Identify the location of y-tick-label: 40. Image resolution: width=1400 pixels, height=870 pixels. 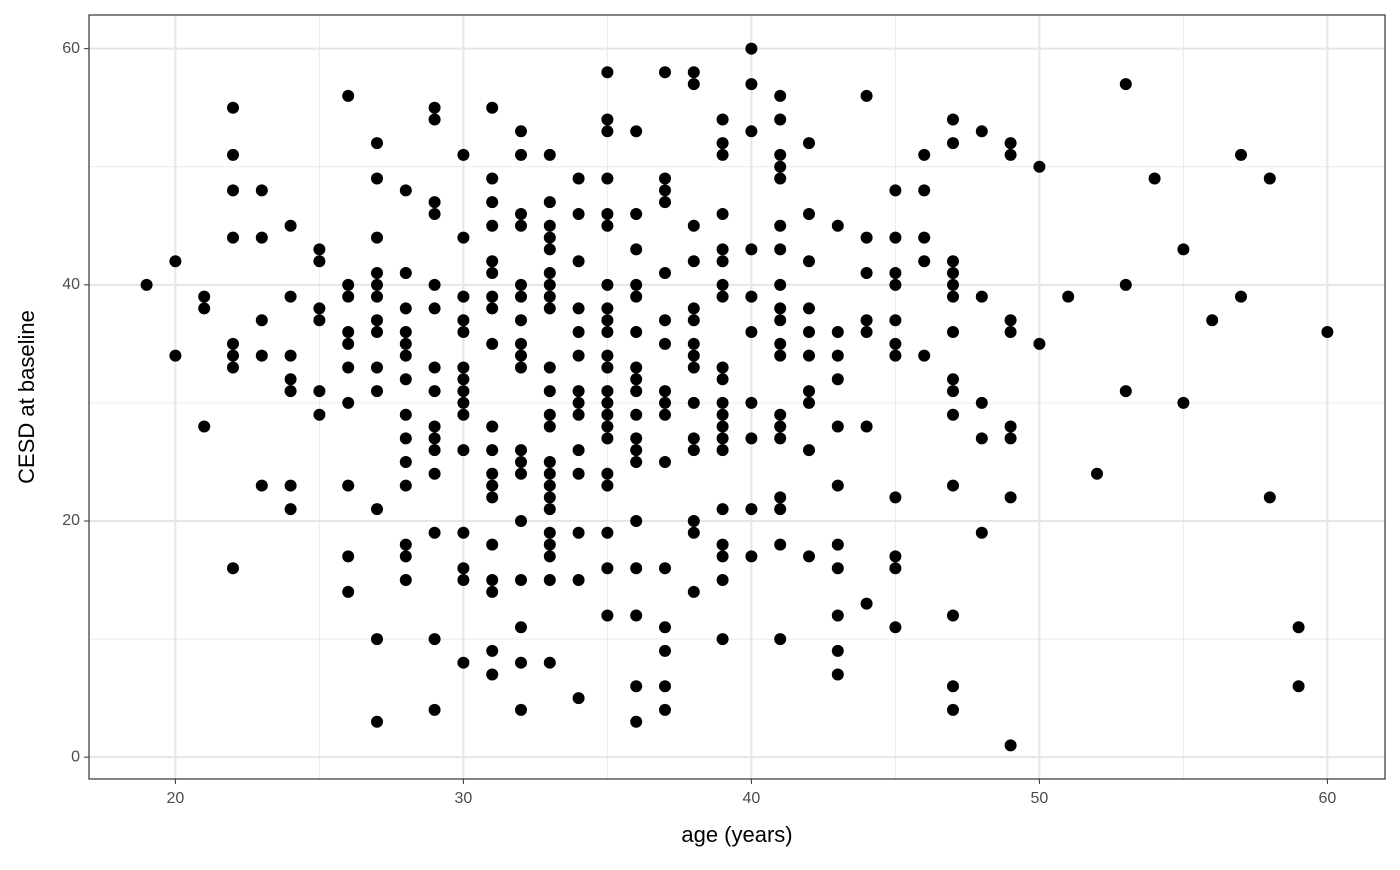
(71, 284).